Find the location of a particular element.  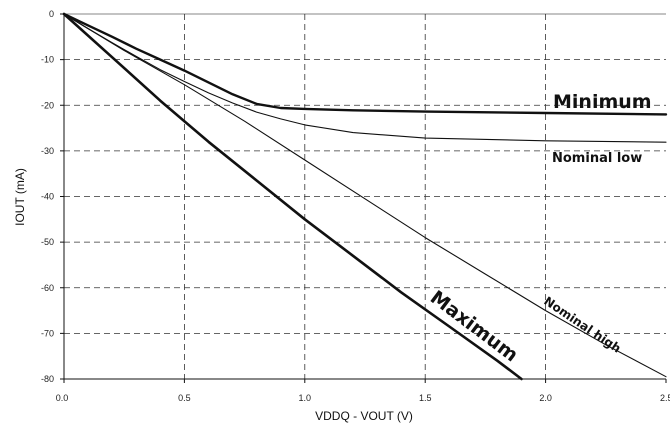

y-tick-label: -20 is located at coordinates (47, 105).